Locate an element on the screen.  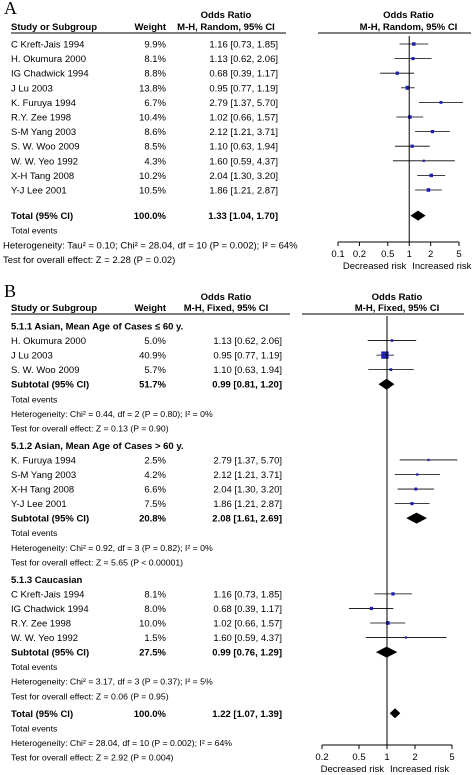
study-weight: 6.7% is located at coordinates (155, 103).